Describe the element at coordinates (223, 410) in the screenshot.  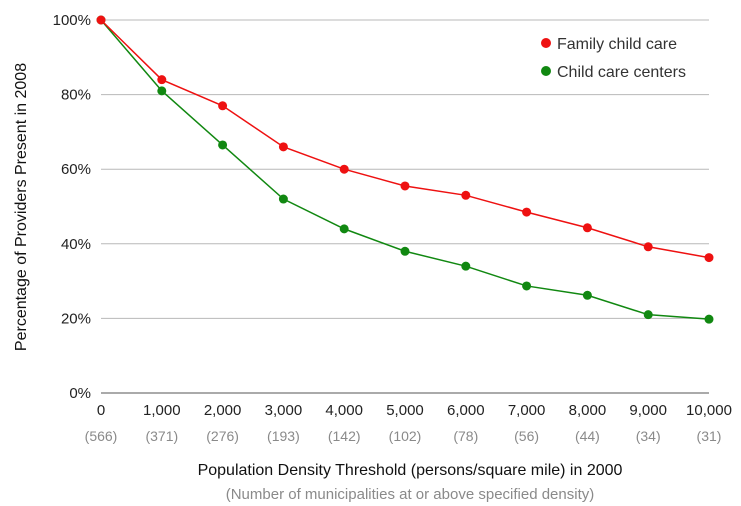
I see `x-tick-label: 2,000` at that location.